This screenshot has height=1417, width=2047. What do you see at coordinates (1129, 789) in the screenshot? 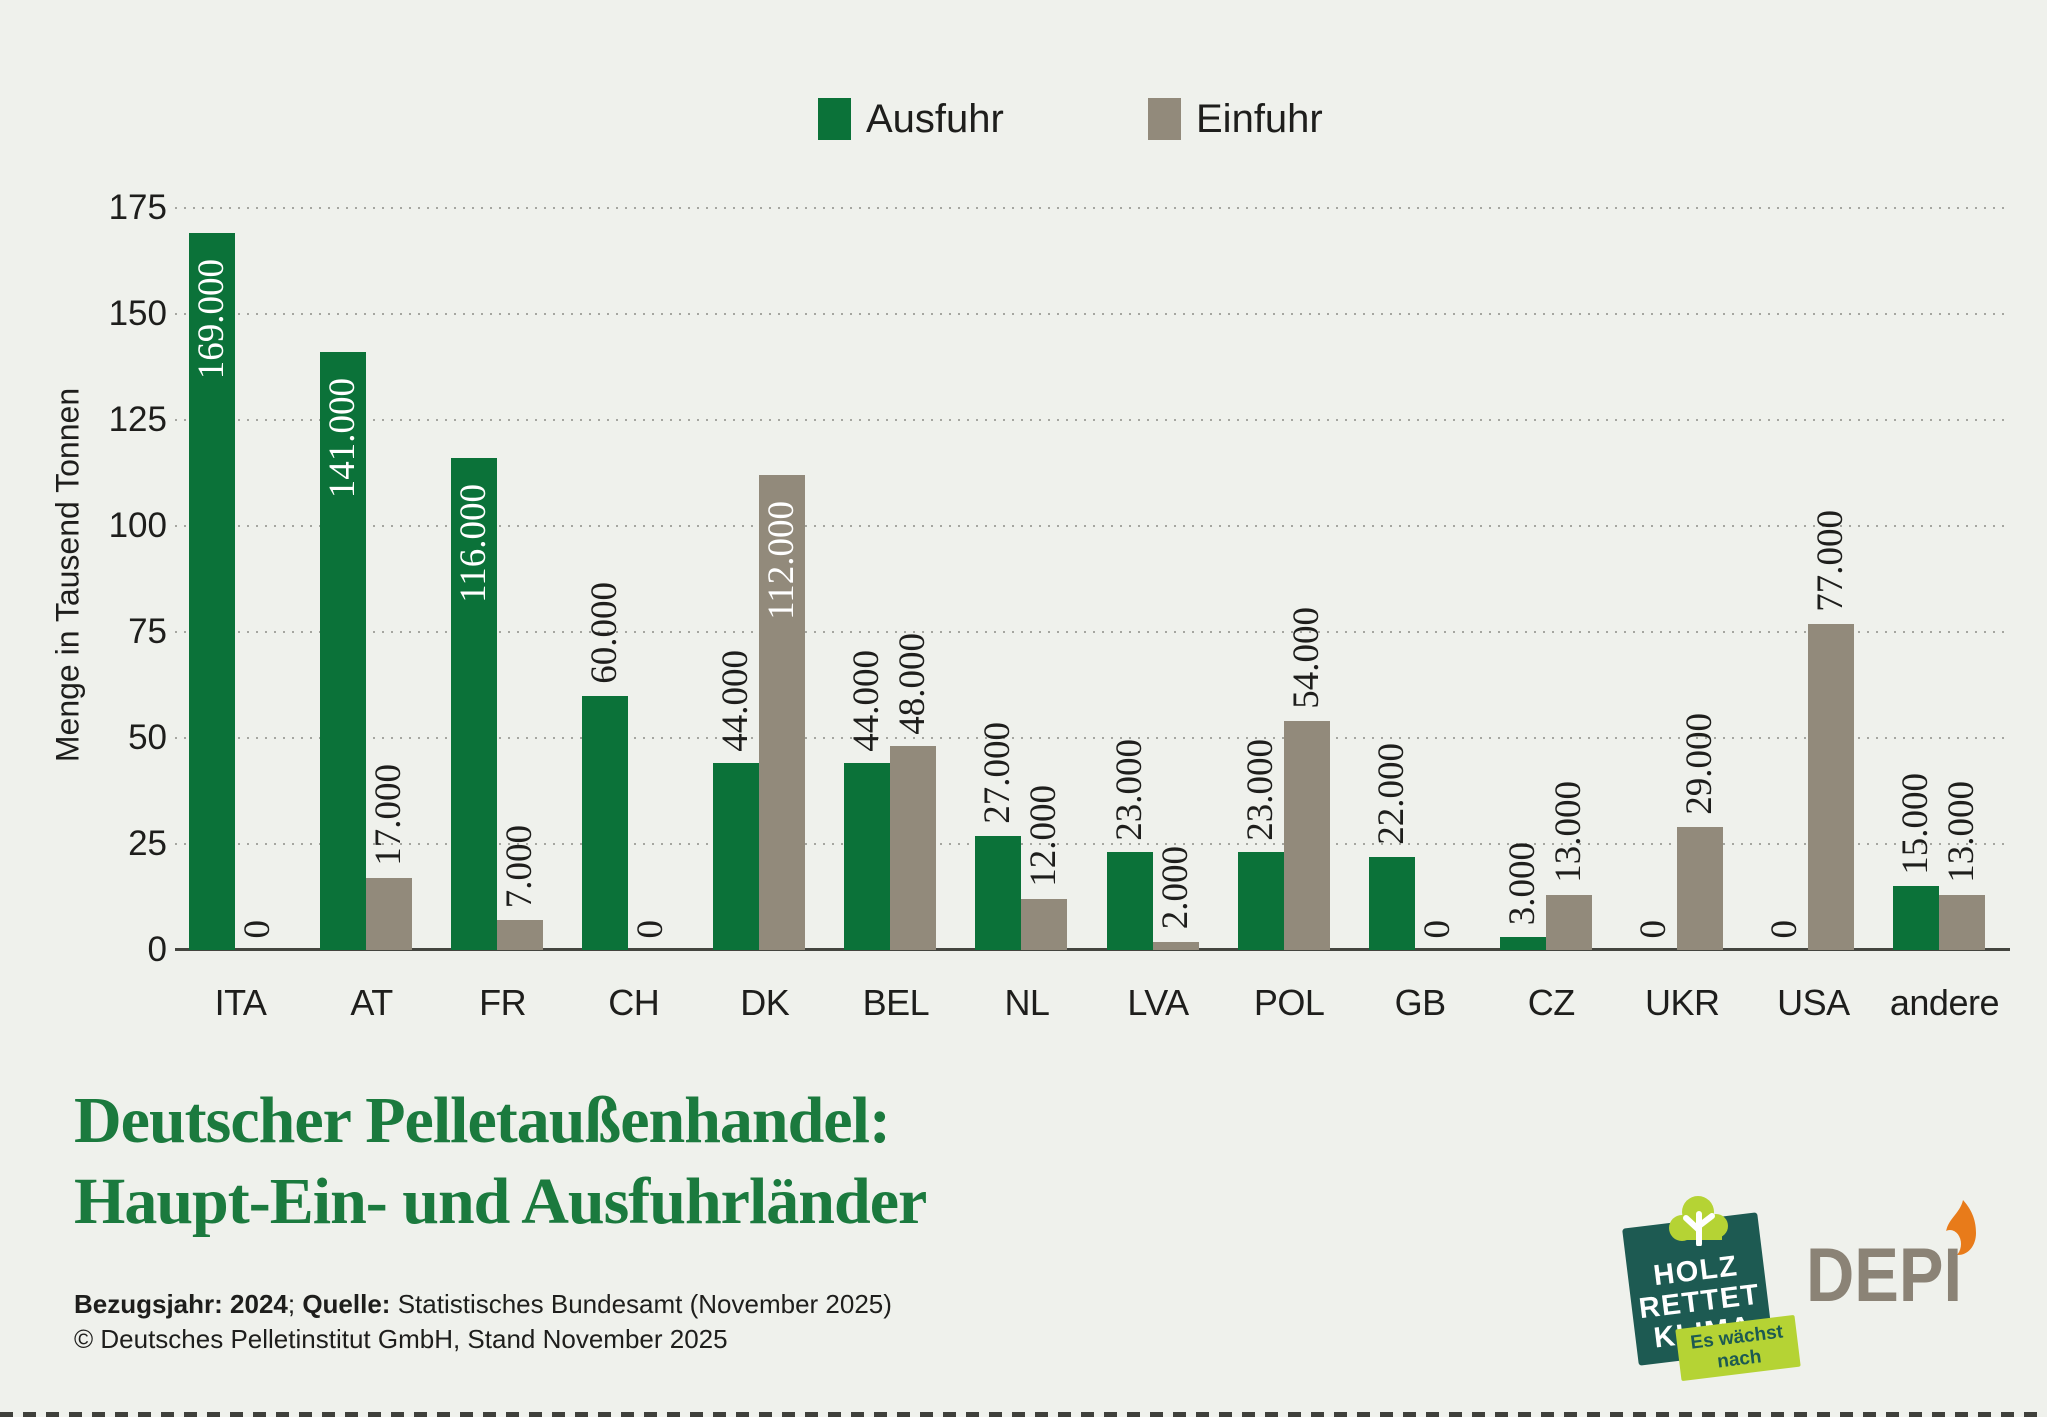
I see `bar-value-label-ausfuhr-LVA: 23.000` at bounding box center [1129, 789].